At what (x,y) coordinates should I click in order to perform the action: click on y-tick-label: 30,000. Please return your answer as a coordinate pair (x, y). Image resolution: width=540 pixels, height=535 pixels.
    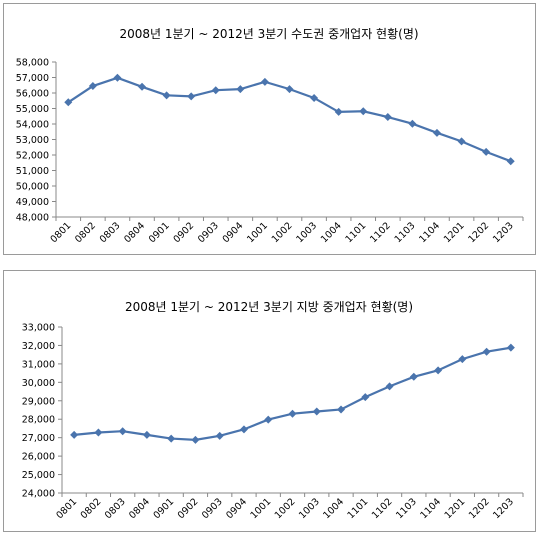
    Looking at the image, I should click on (38, 383).